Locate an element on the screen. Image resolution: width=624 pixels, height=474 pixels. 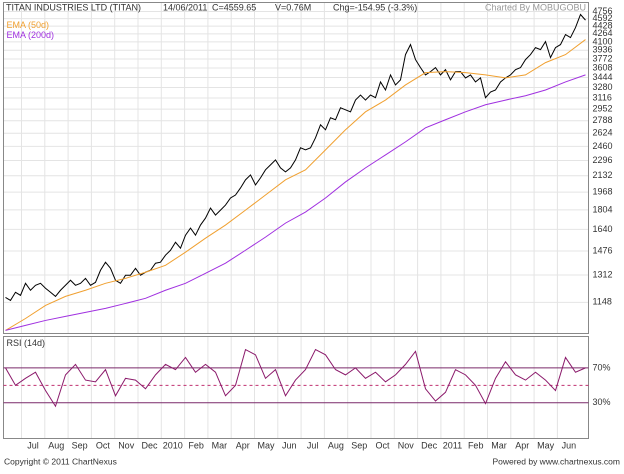
legend-entry: EMA (200d) is located at coordinates (31, 35).